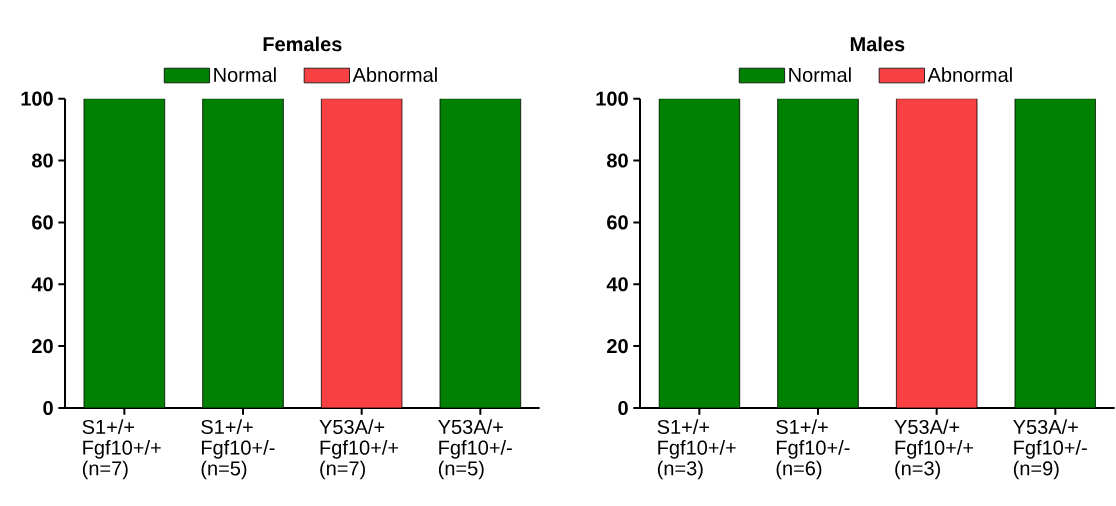 The width and height of the screenshot is (1116, 506). I want to click on x-tick-label: Y53A/+ Fgf10+/+ (n=7), so click(359, 449).